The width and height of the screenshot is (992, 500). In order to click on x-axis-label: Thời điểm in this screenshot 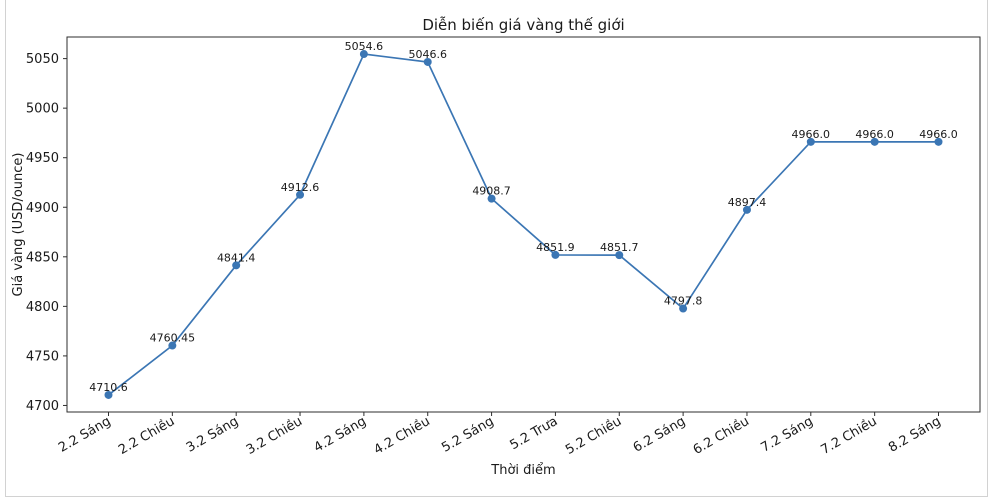, I will do `click(522, 470)`.